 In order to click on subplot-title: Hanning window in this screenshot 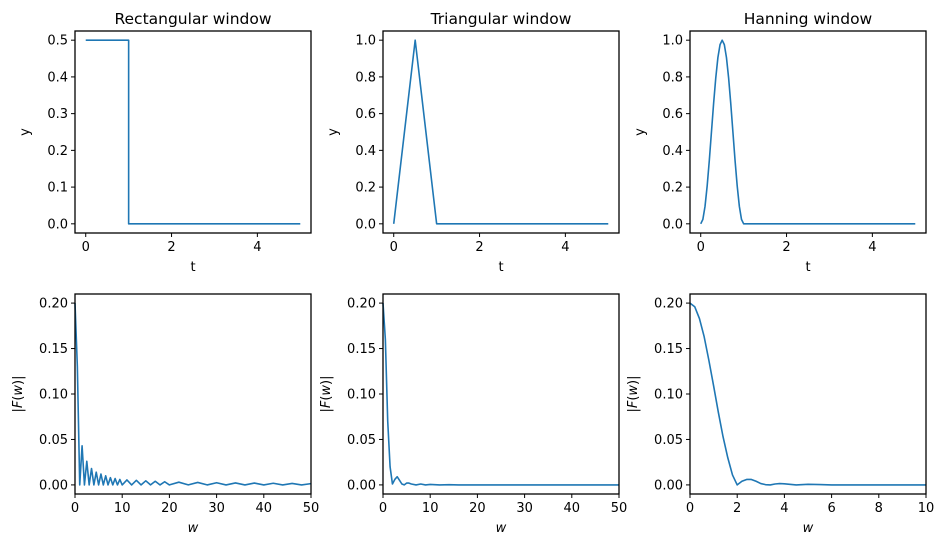, I will do `click(808, 19)`.